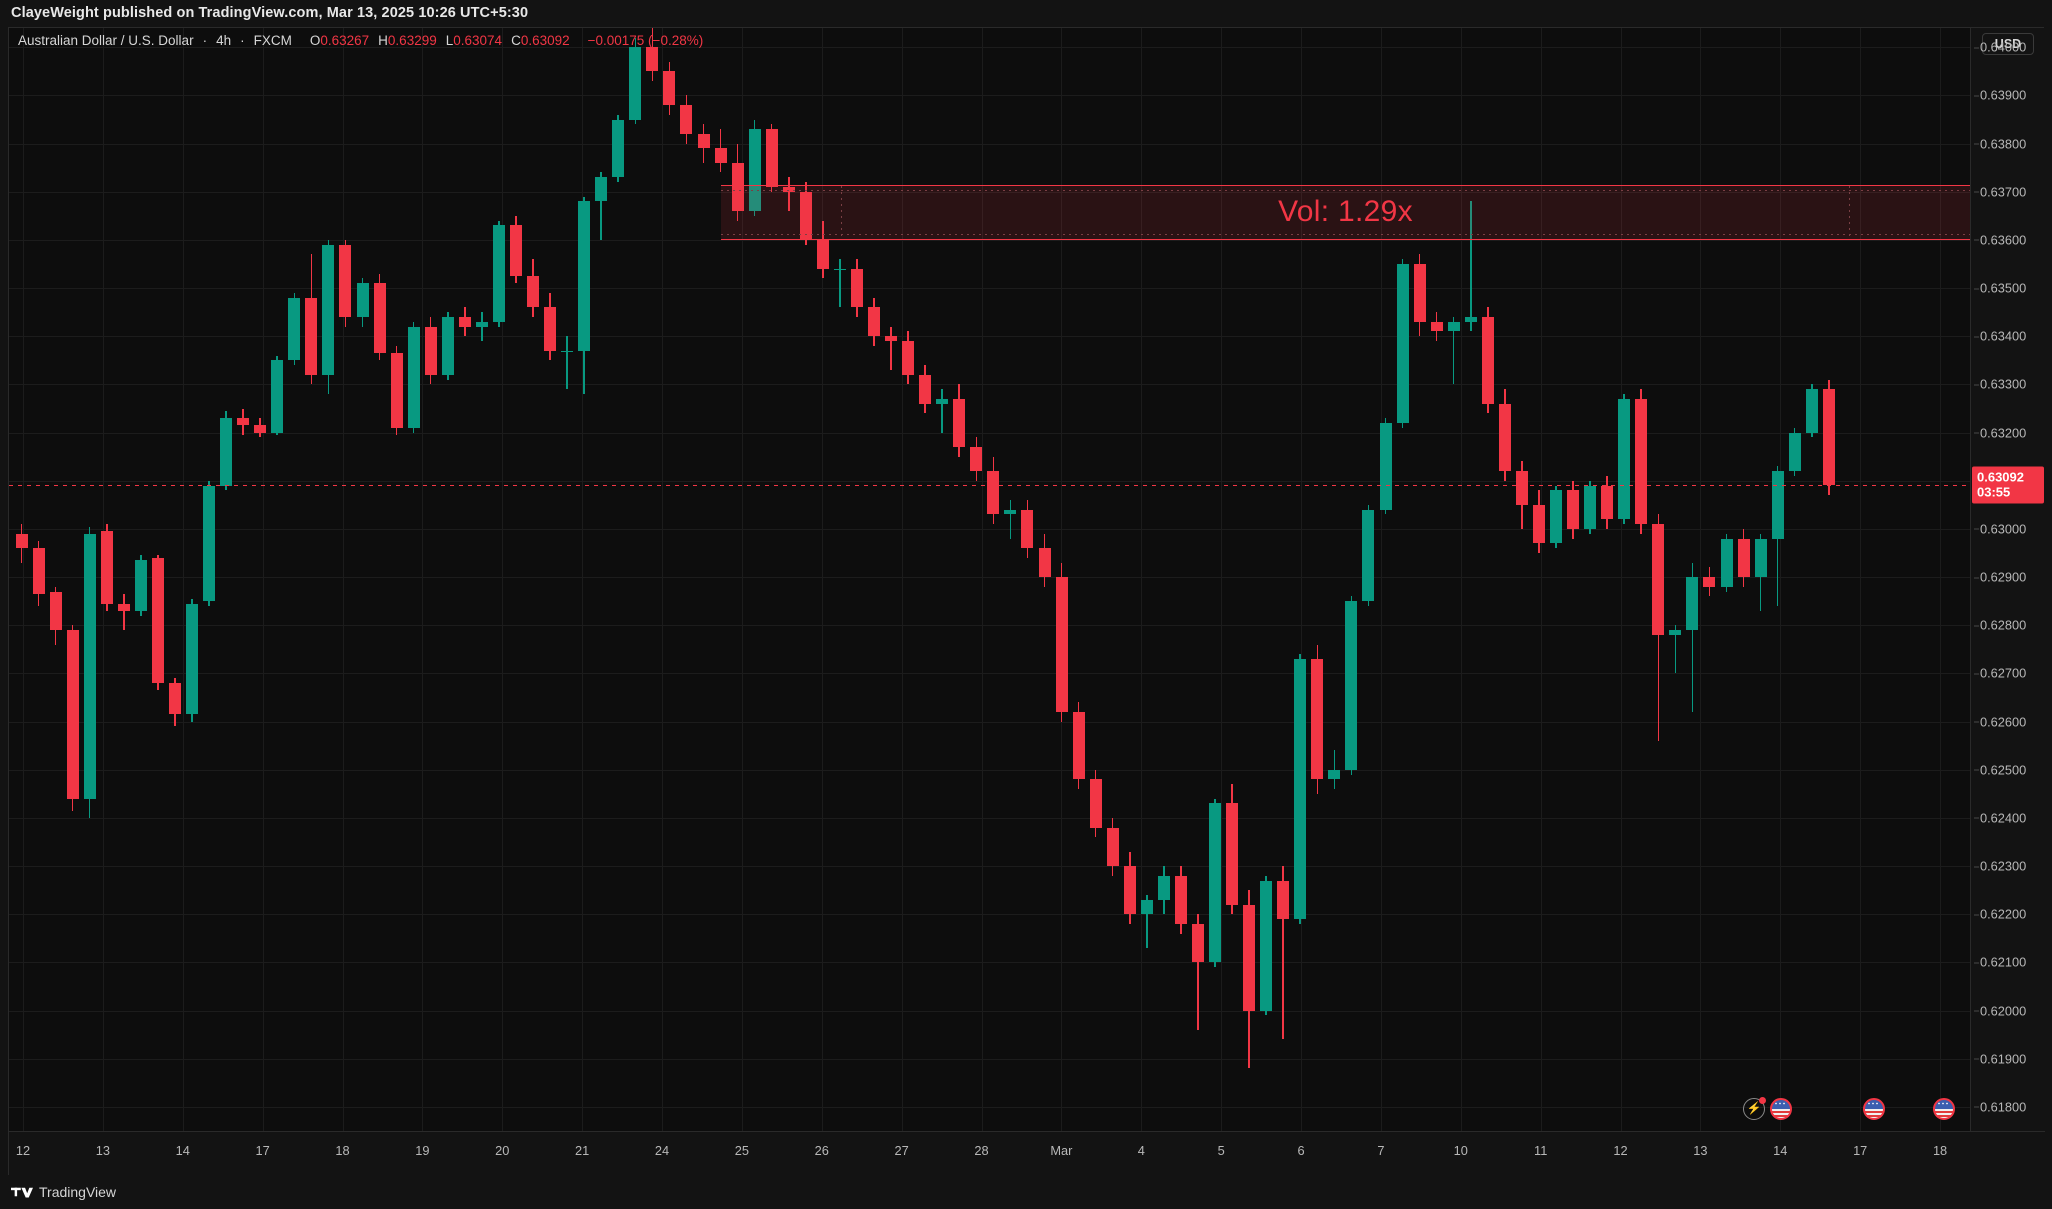 The height and width of the screenshot is (1209, 2052). What do you see at coordinates (2000, 962) in the screenshot?
I see `price-tick-label: 0.62100` at bounding box center [2000, 962].